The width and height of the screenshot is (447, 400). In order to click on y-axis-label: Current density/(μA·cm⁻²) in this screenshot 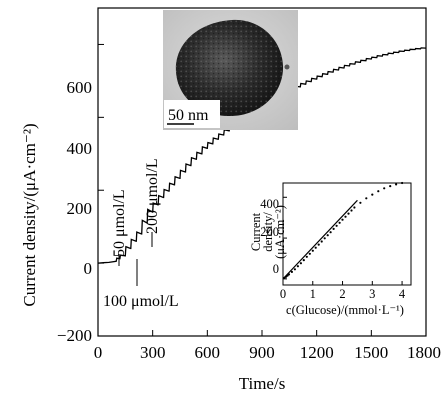, I will do `click(29, 214)`.